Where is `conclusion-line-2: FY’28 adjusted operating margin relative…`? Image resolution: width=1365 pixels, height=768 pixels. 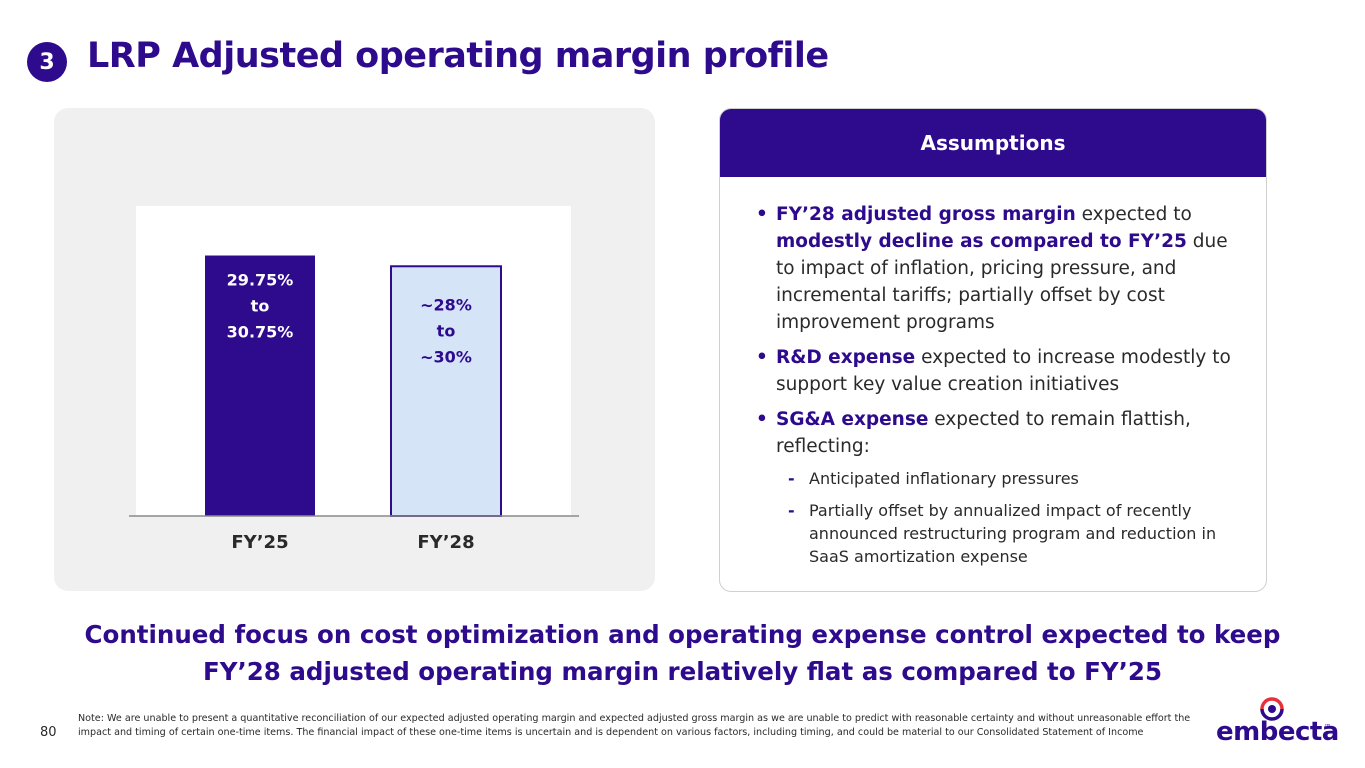
conclusion-line-2: FY’28 adjusted operating margin relative… is located at coordinates (682, 671).